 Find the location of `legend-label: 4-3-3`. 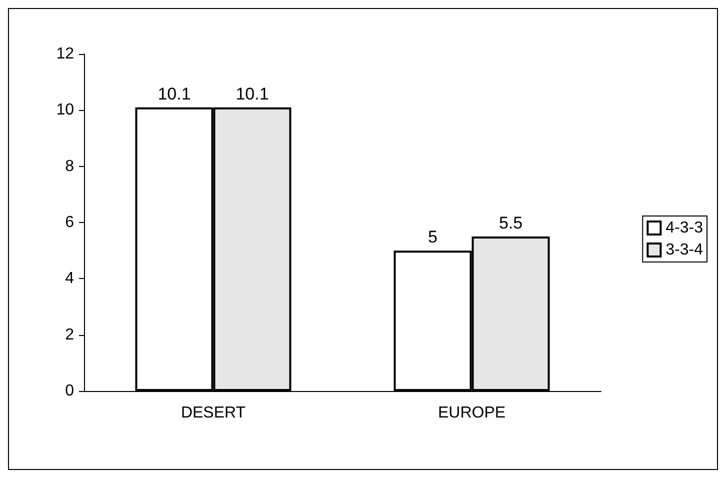

legend-label: 4-3-3 is located at coordinates (685, 228).